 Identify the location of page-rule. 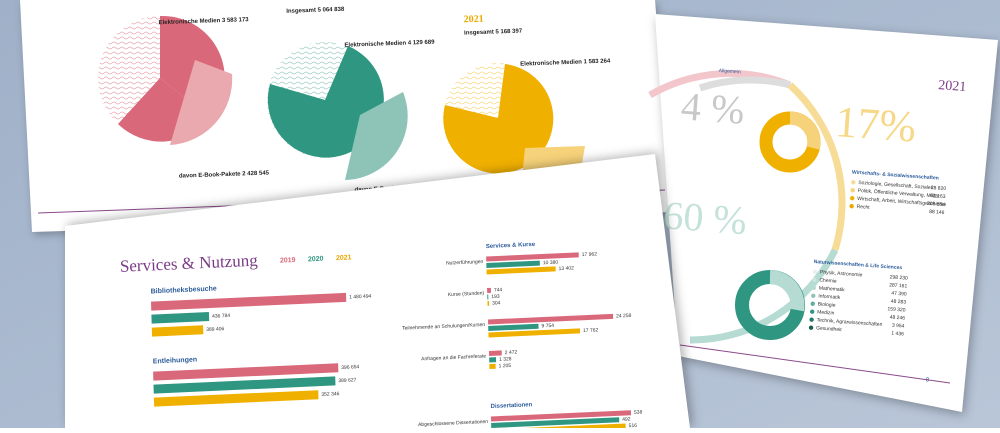
(815, 364).